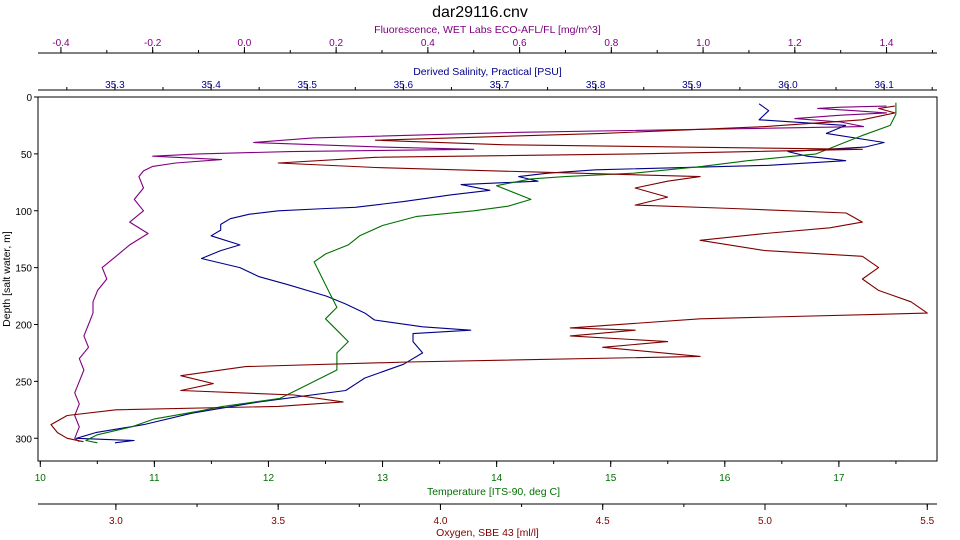  I want to click on fluorescence-tick-label: 0.4, so click(428, 43).